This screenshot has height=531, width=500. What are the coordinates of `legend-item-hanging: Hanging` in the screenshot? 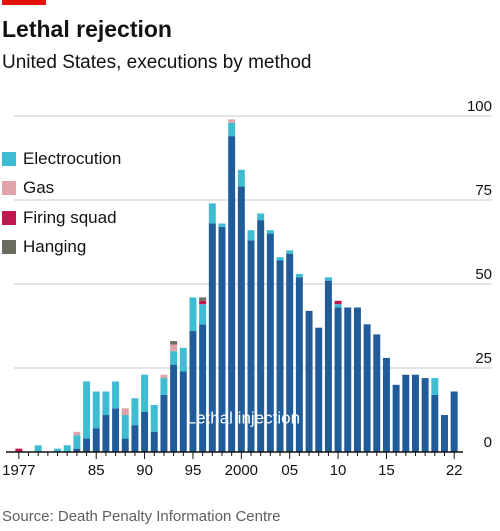 It's located at (61, 248).